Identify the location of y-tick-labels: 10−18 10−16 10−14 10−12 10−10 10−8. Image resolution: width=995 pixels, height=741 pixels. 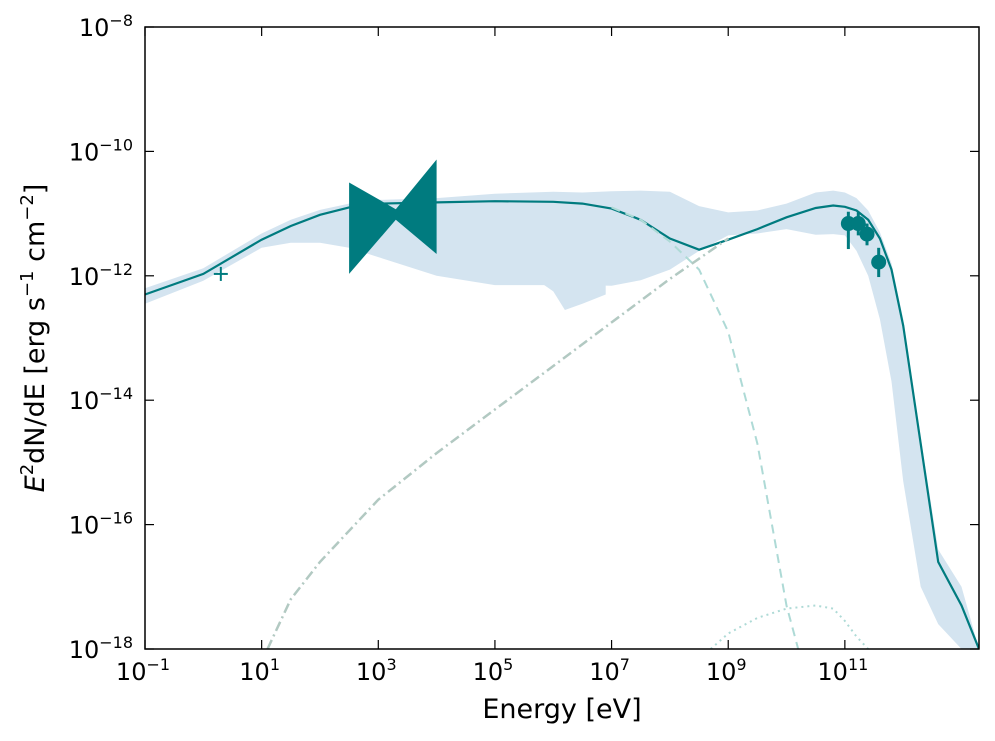
(101, 337).